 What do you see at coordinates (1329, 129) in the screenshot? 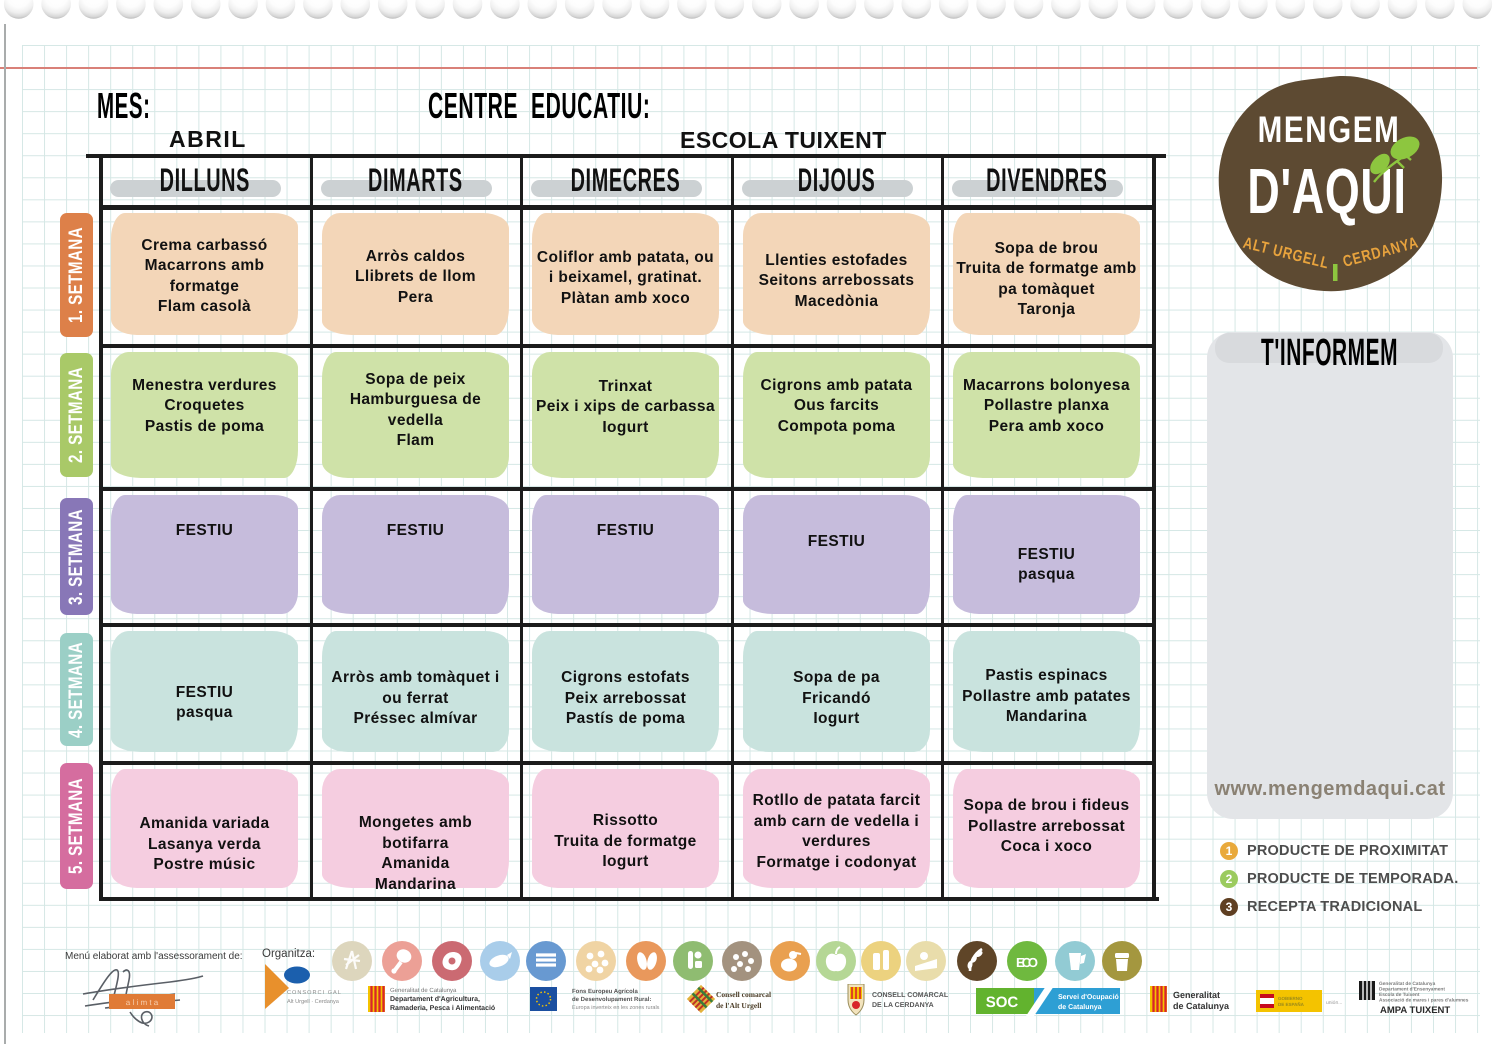
I see `svg-text: MENGEM` at bounding box center [1329, 129].